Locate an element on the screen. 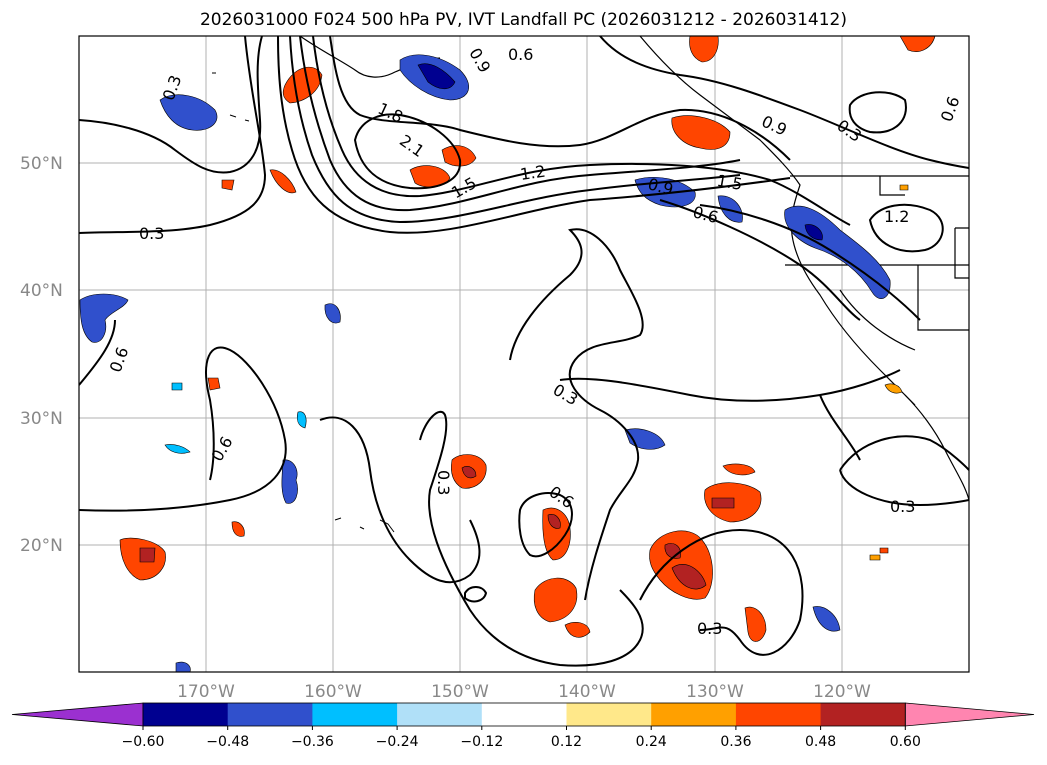 This screenshot has height=765, width=1047. contour-label: 0.6 is located at coordinates (520, 54).